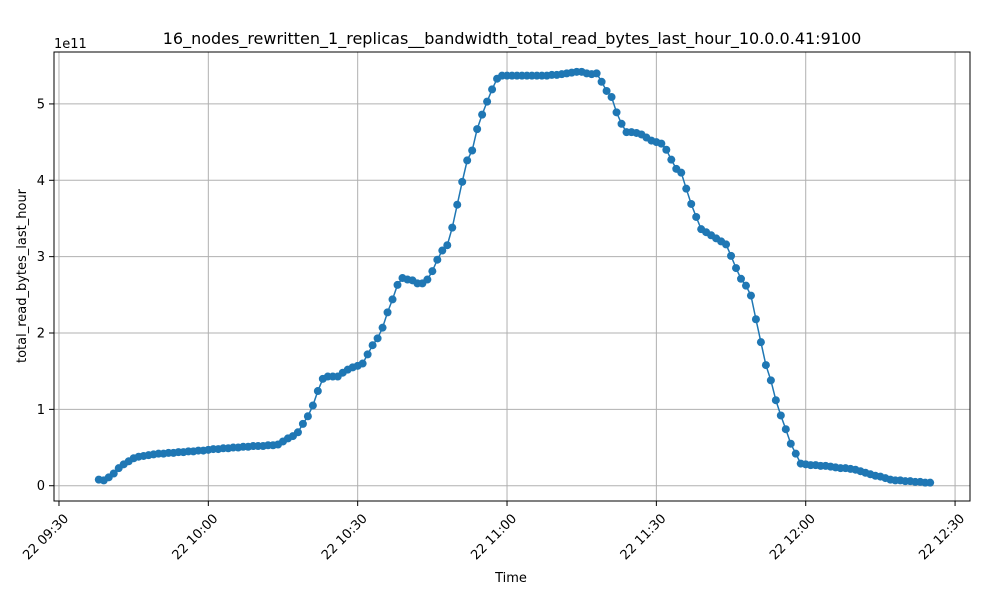  Describe the element at coordinates (22, 275) in the screenshot. I see `y-axis-label: total_read_bytes_last_hour` at that location.